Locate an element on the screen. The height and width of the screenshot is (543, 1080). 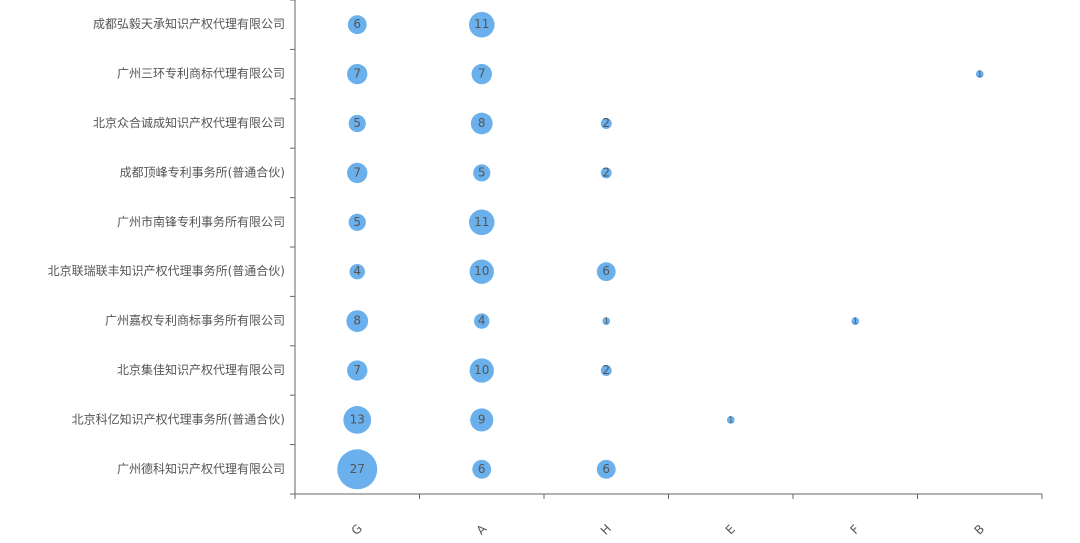
y-tick-label: 成都顶峰专利事务所(普通合伙) is located at coordinates (202, 171).